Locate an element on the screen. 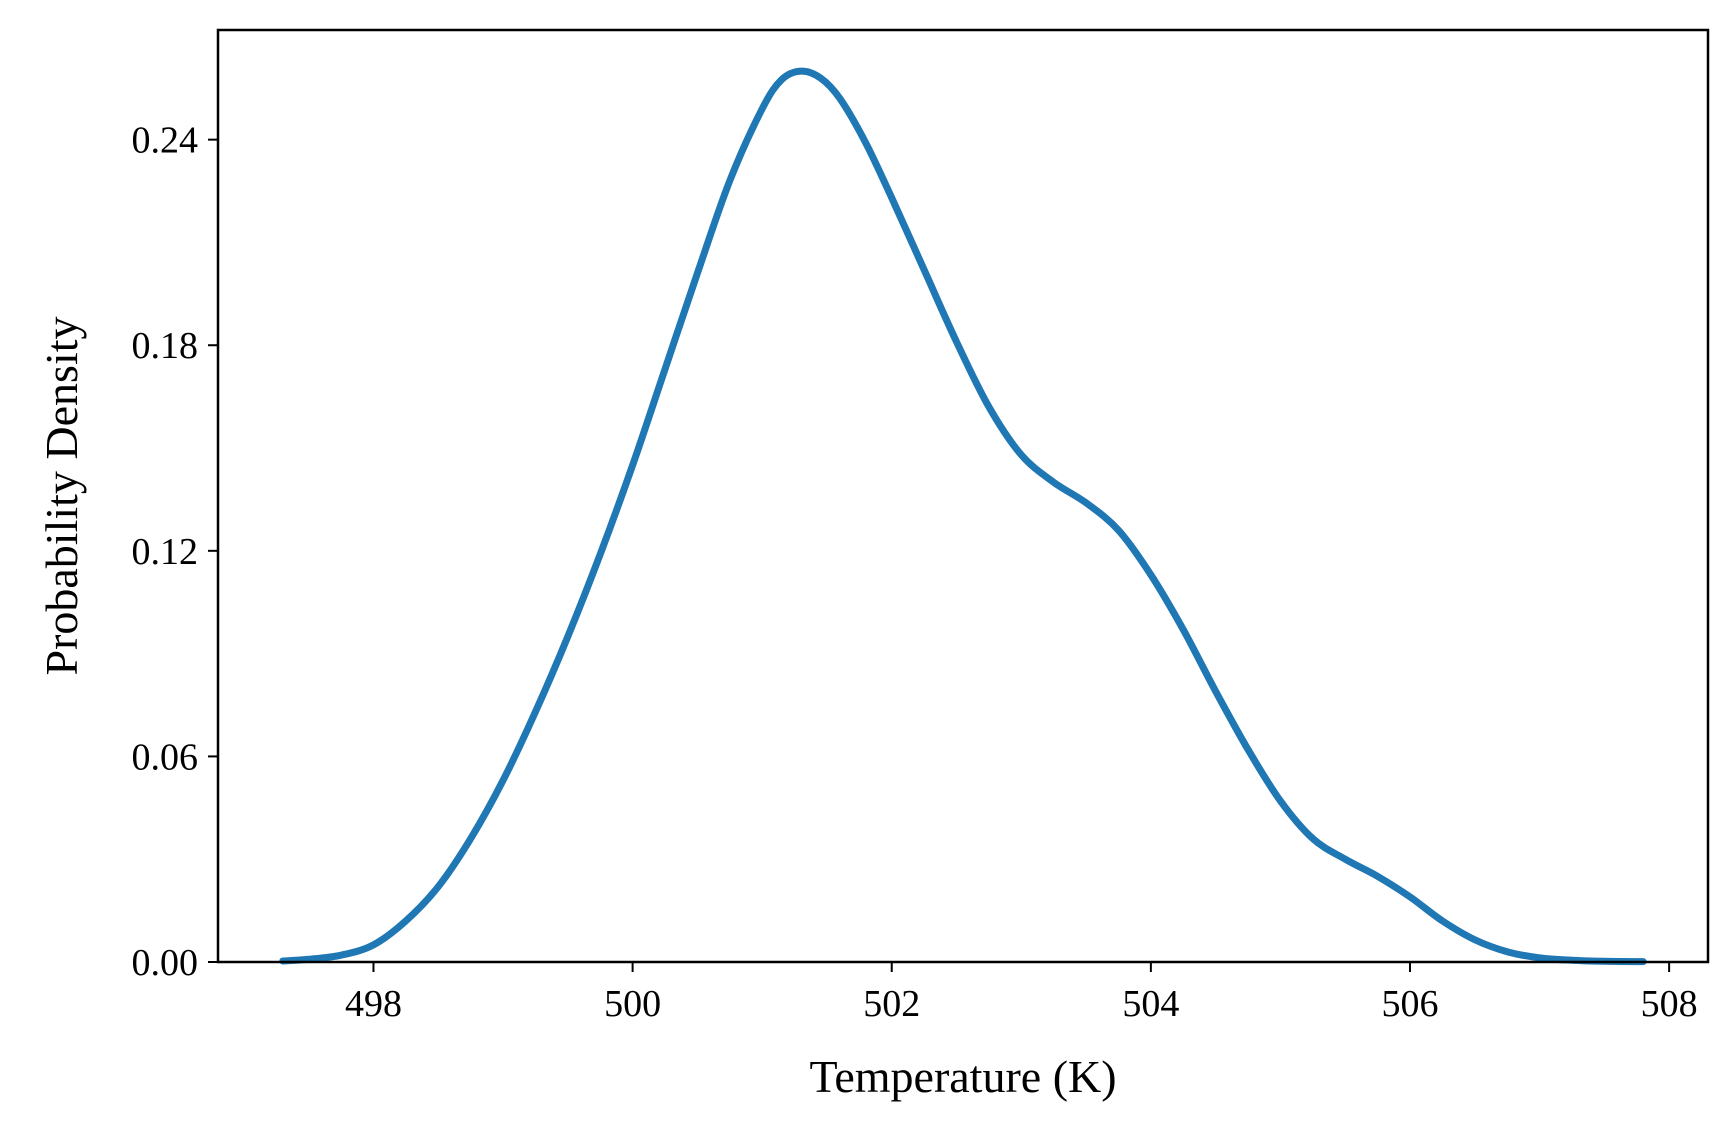 This screenshot has width=1731, height=1134. y-tick-label: 0.12 is located at coordinates (165, 552).